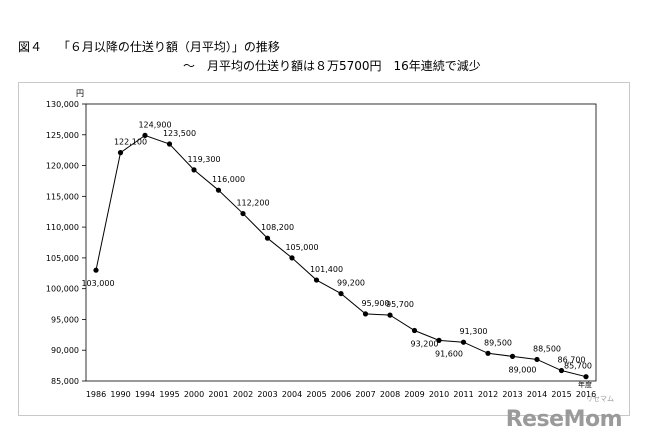  What do you see at coordinates (65, 381) in the screenshot?
I see `y-tick-label: 85,000` at bounding box center [65, 381].